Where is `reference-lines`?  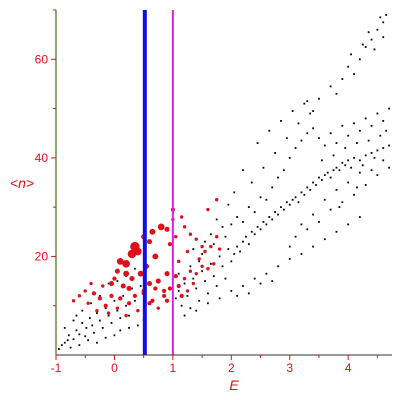
reference-lines is located at coordinates (158, 182).